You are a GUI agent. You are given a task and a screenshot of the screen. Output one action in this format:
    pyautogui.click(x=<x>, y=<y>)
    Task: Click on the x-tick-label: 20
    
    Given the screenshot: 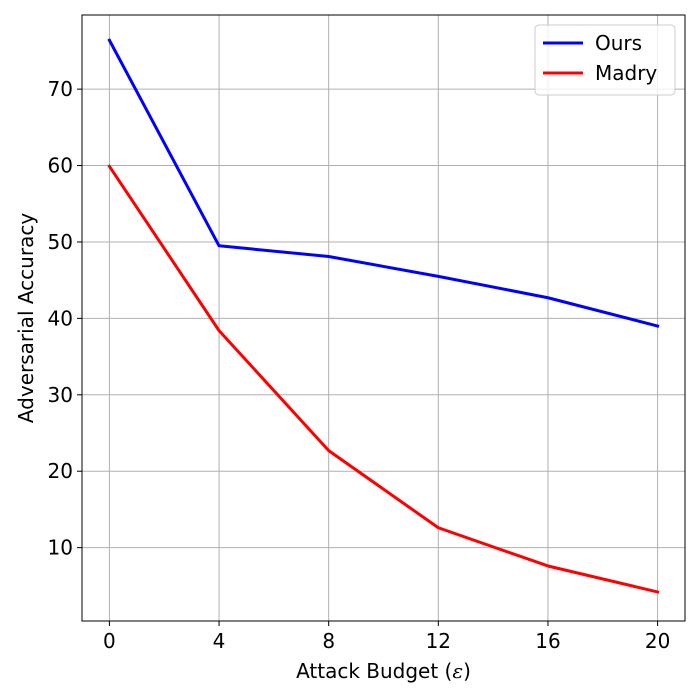 What is the action you would take?
    pyautogui.click(x=657, y=641)
    